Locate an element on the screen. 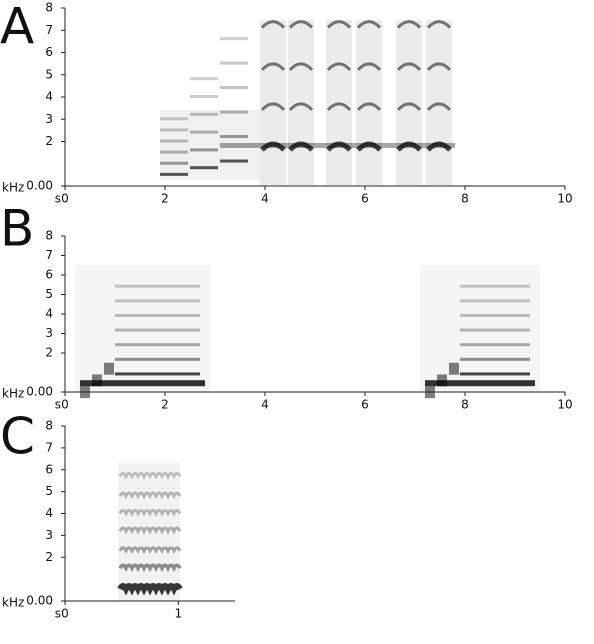  x-tick-label: 8 is located at coordinates (465, 199).